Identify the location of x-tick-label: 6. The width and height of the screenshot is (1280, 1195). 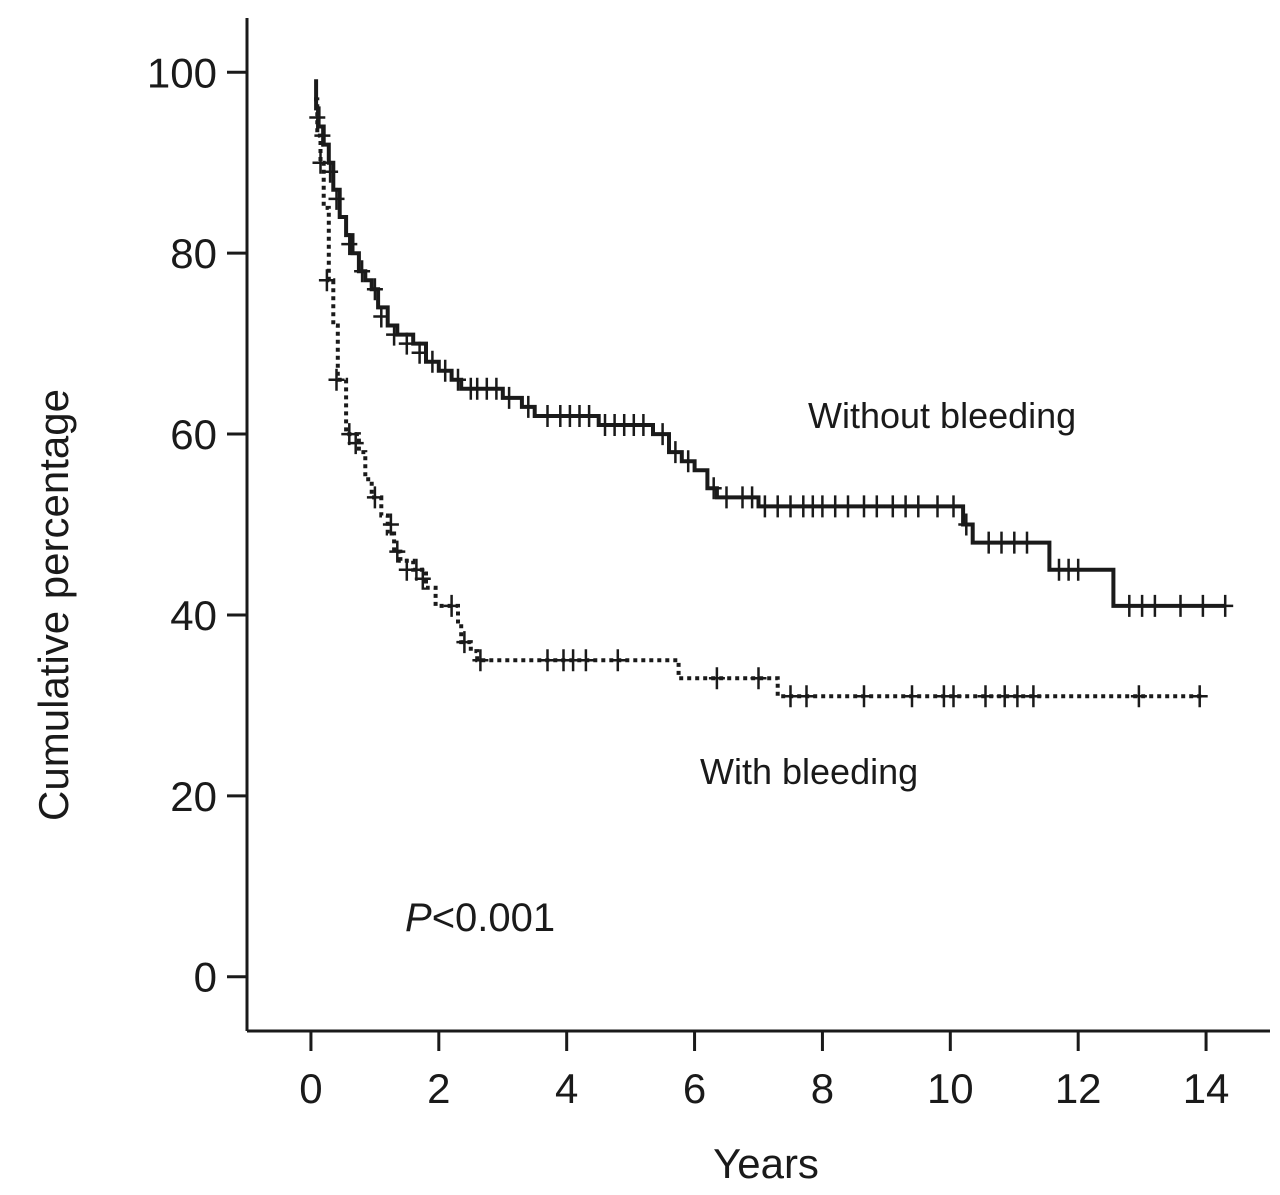
(694, 1088).